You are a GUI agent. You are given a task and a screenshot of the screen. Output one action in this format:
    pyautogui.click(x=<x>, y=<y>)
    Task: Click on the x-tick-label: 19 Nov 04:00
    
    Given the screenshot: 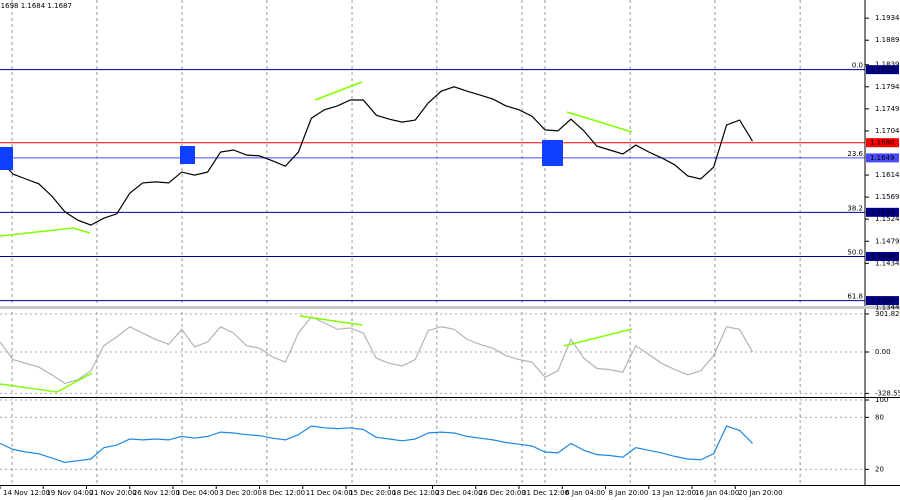 What is the action you would take?
    pyautogui.click(x=69, y=493)
    